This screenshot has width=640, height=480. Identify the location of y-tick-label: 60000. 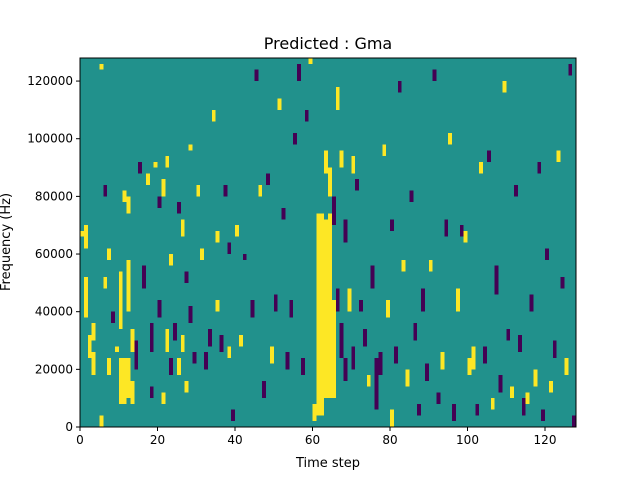
(54, 254).